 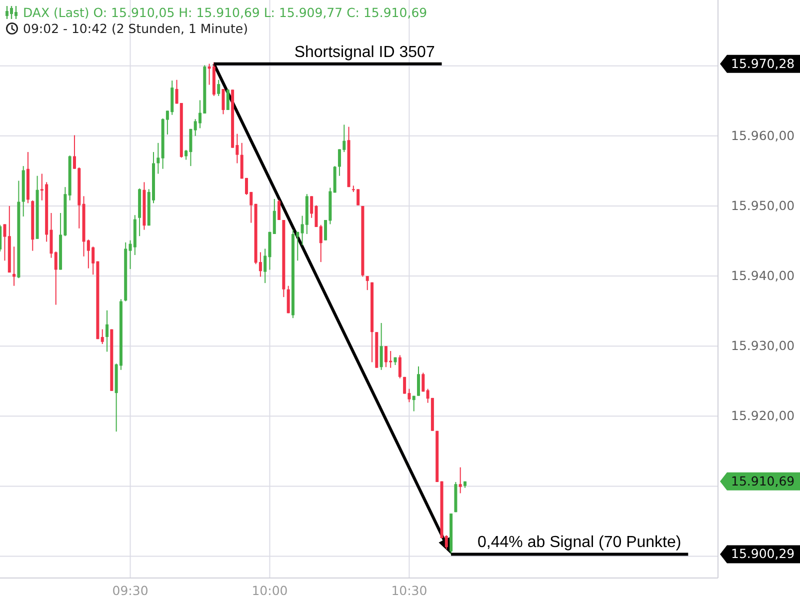 I want to click on x-tick-label: 09:30, so click(x=130, y=590).